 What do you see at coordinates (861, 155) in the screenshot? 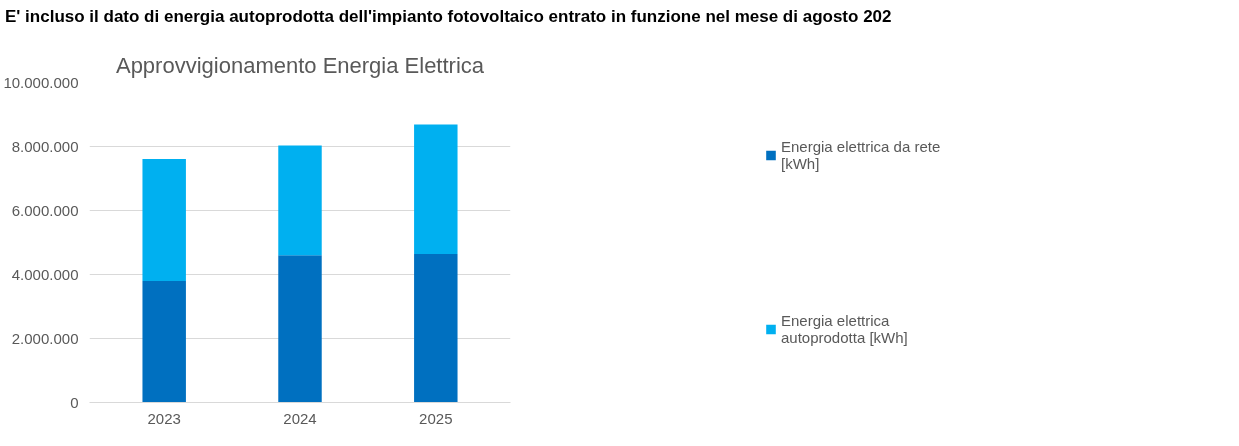
I see `legend-label: Energia elettrica da rete [kWh]` at bounding box center [861, 155].